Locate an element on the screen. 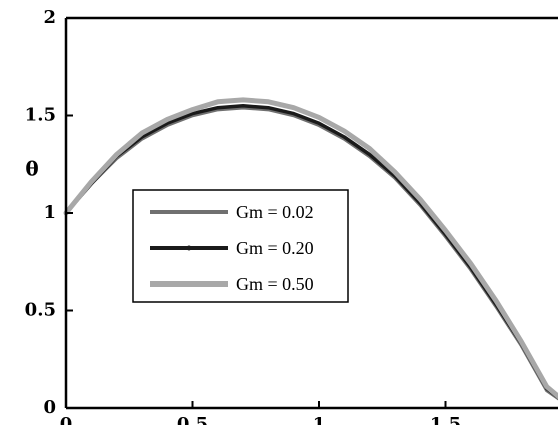  y-tick-label: 2 is located at coordinates (49, 17).